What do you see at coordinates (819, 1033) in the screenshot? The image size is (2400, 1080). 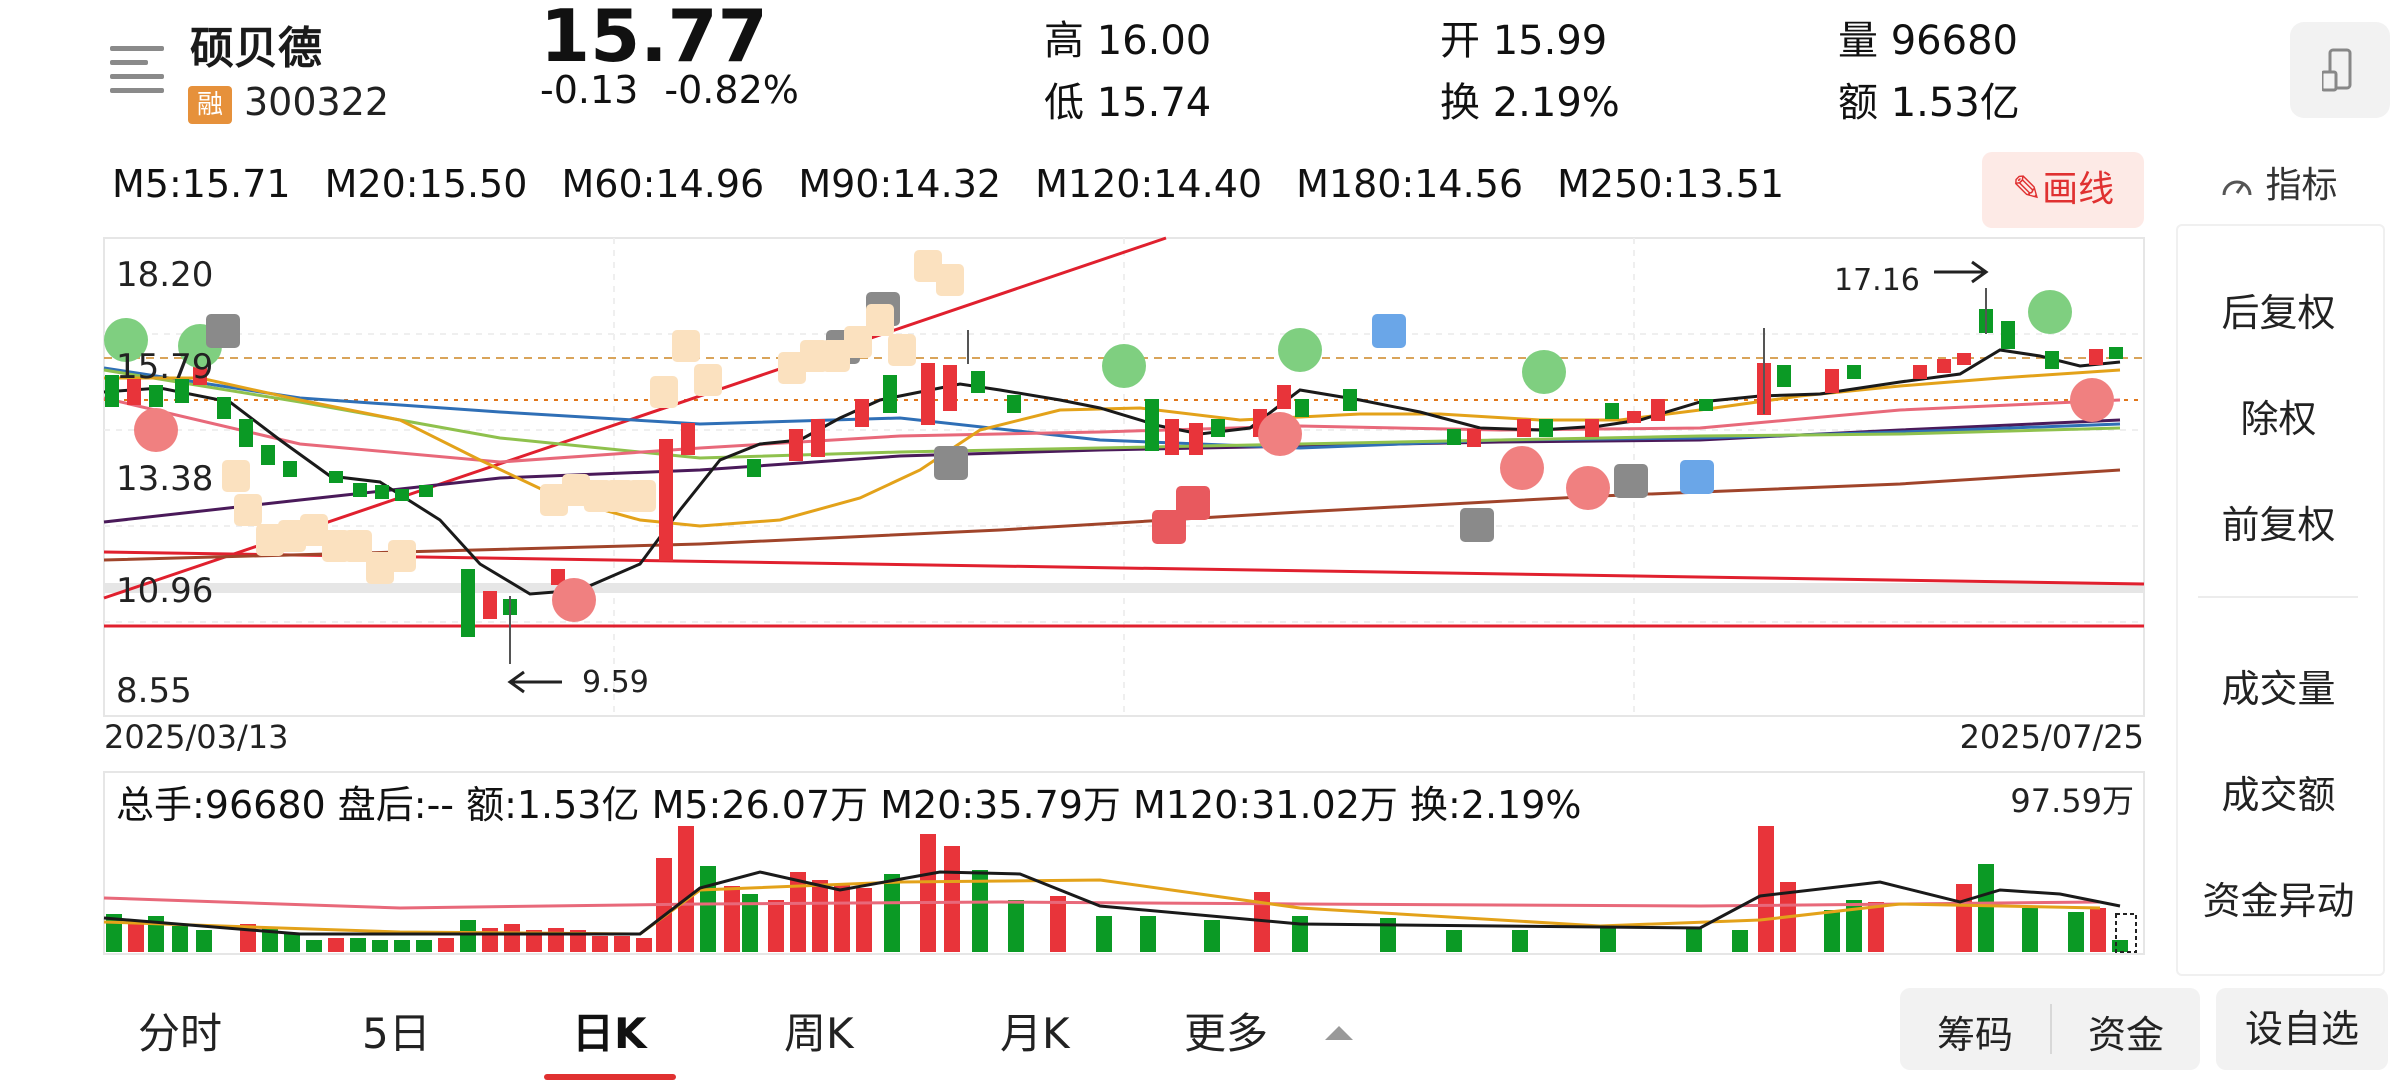 I see `tab-weekly-k: 周K` at bounding box center [819, 1033].